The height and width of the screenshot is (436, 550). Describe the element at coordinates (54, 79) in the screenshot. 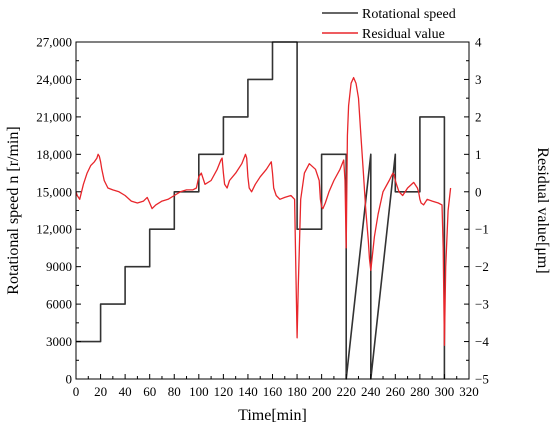

I see `y-left-tick-label: 24,000` at that location.